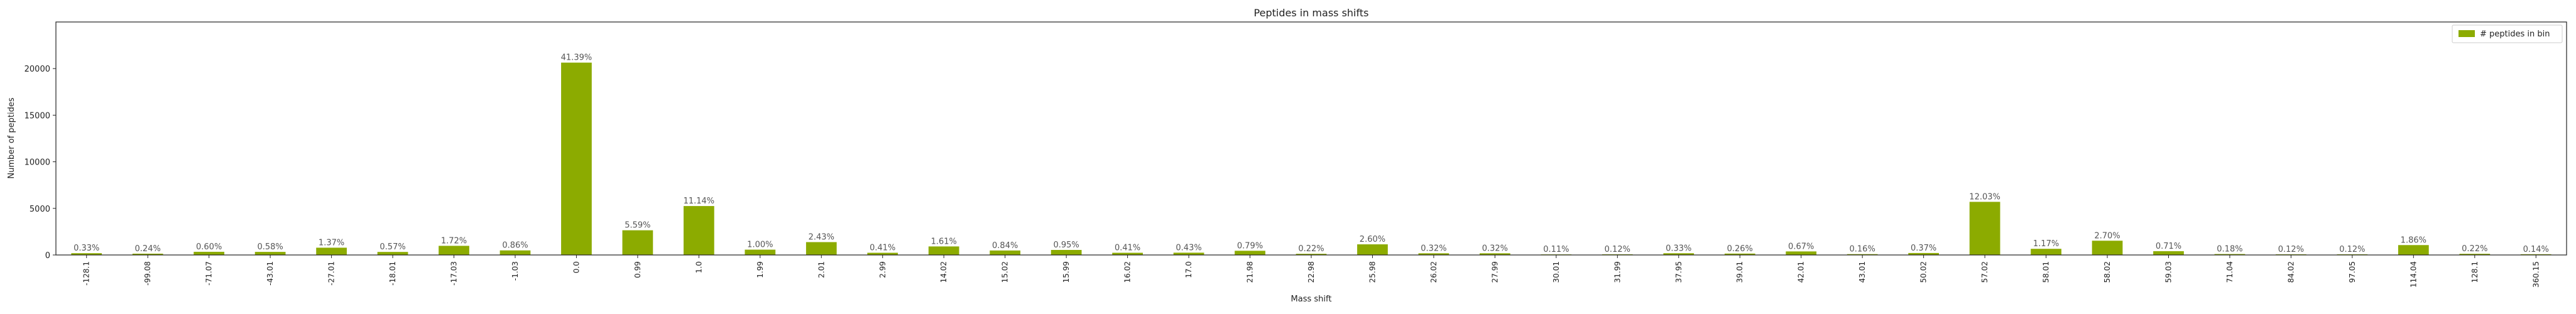 This screenshot has width=2576, height=314. What do you see at coordinates (1494, 272) in the screenshot?
I see `x-tick-label: 27.99` at bounding box center [1494, 272].